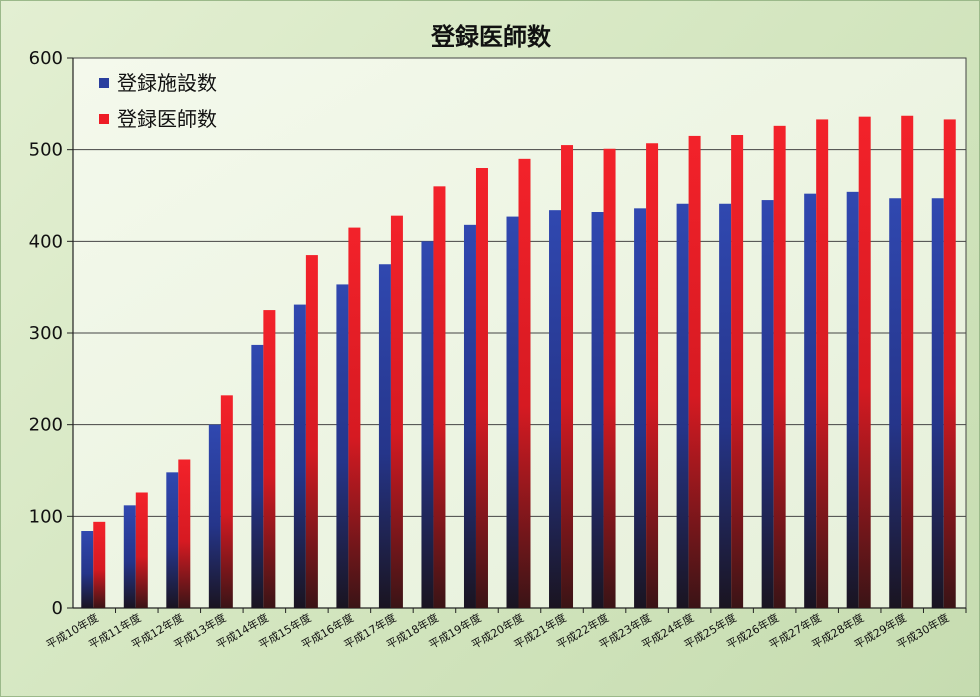 Image resolution: width=980 pixels, height=698 pixels. Describe the element at coordinates (491, 37) in the screenshot. I see `chart-title: 登録医師数` at that location.